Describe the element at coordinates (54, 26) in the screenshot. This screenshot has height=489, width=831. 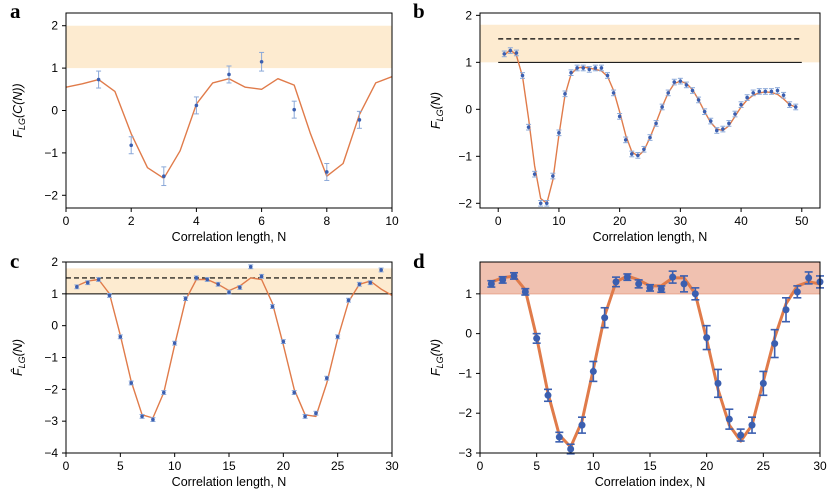
I see `y-tick-label: 2` at that location.